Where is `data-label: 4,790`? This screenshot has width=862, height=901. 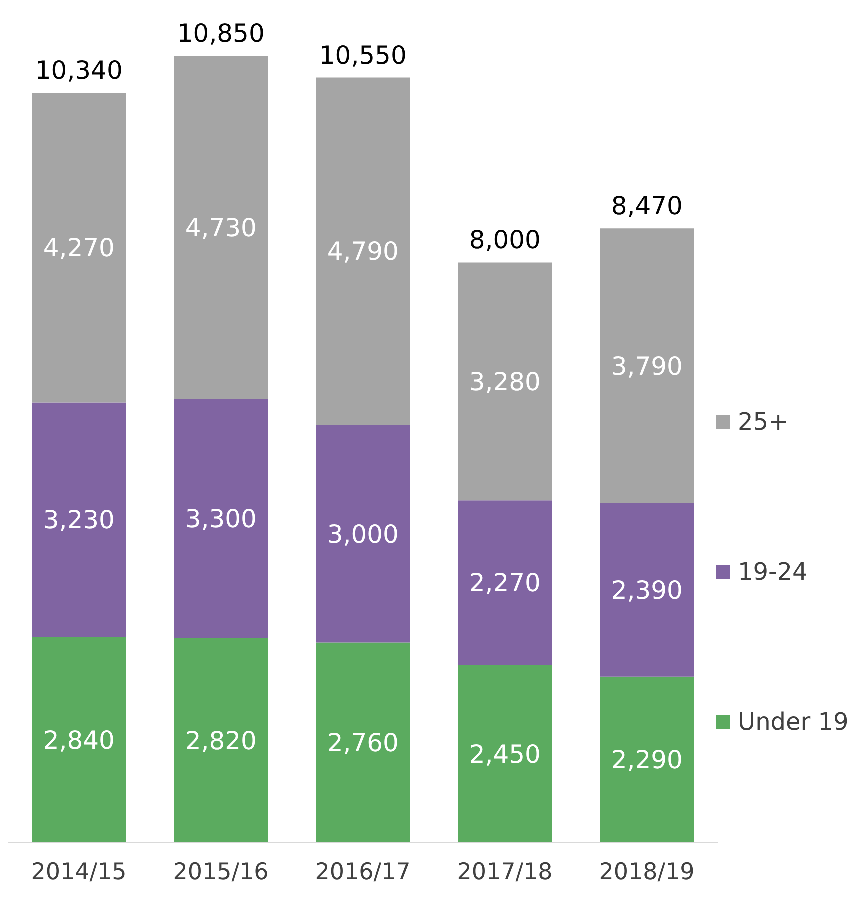 data-label: 4,790 is located at coordinates (363, 251).